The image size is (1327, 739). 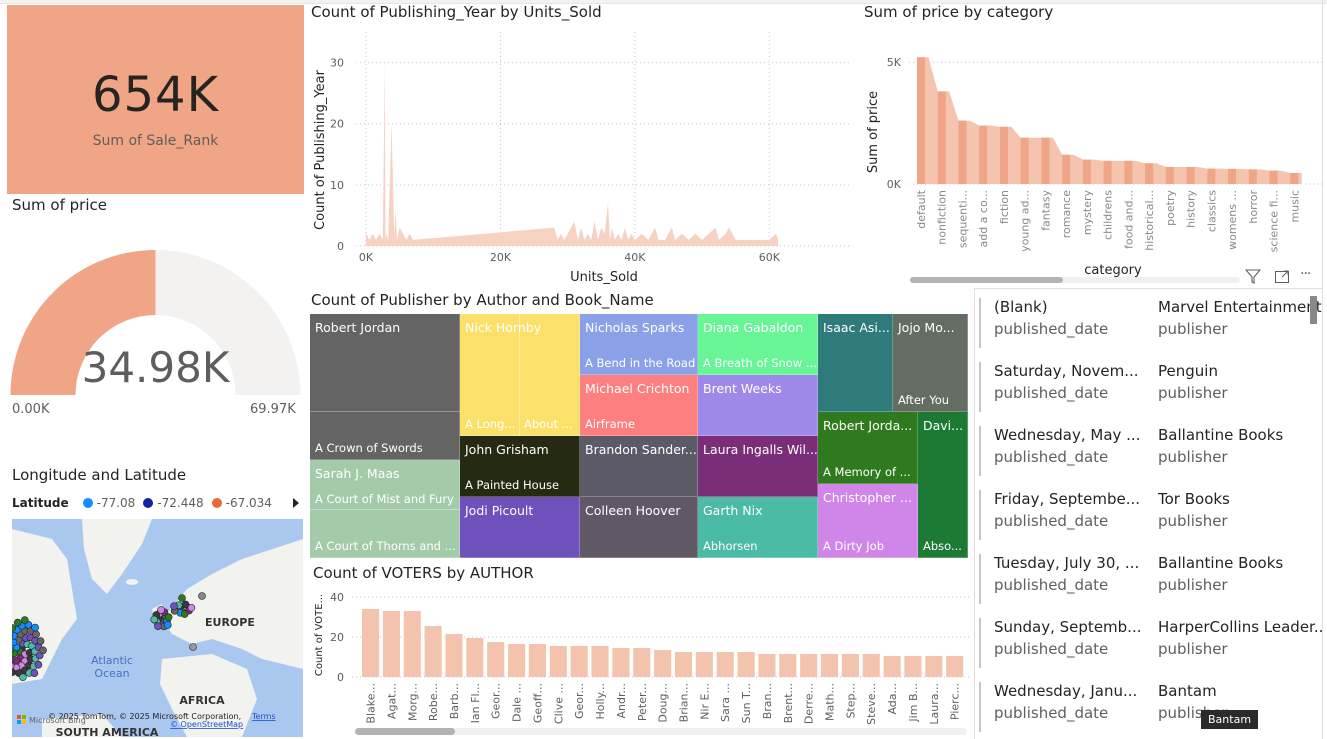 What do you see at coordinates (520, 466) in the screenshot?
I see `treemap-tile: John Grisham A Painted House` at bounding box center [520, 466].